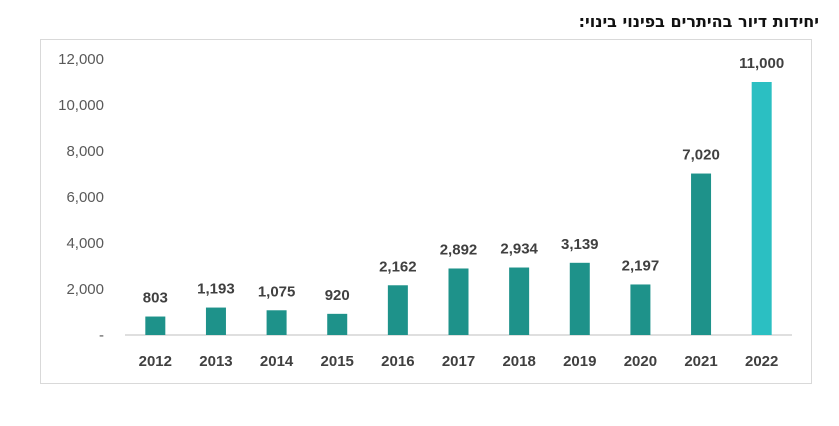  What do you see at coordinates (580, 244) in the screenshot?
I see `data-label: 3,139` at bounding box center [580, 244].